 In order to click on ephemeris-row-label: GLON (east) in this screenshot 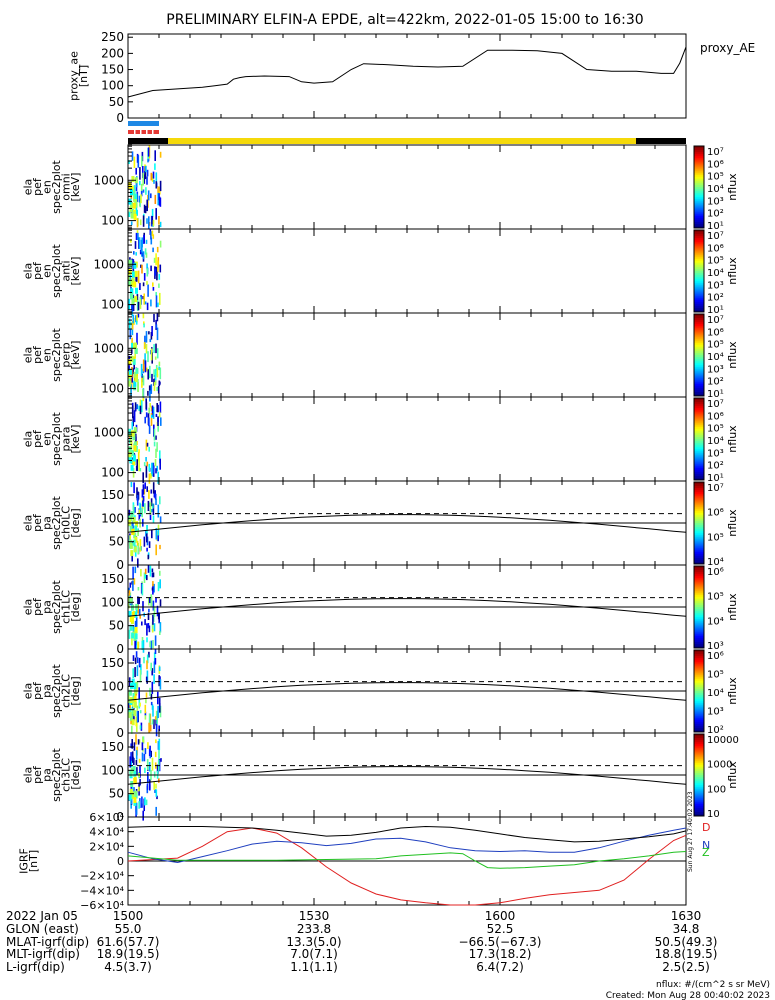, I will do `click(42, 929)`.